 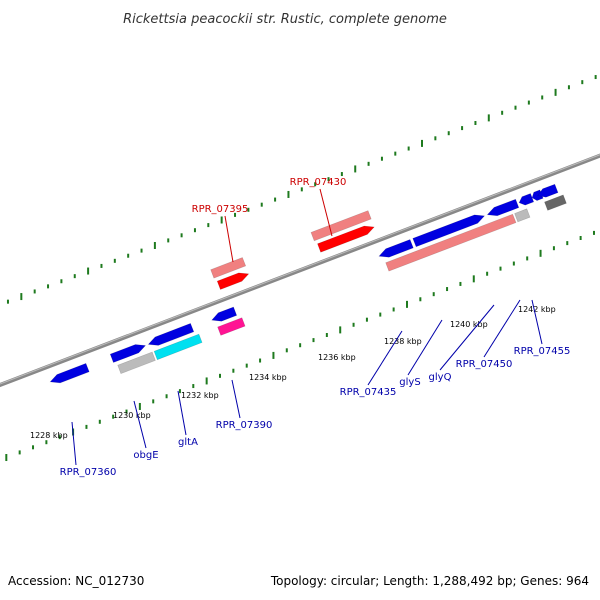 I want to click on tick-label: 1240 kbp, so click(x=469, y=324).